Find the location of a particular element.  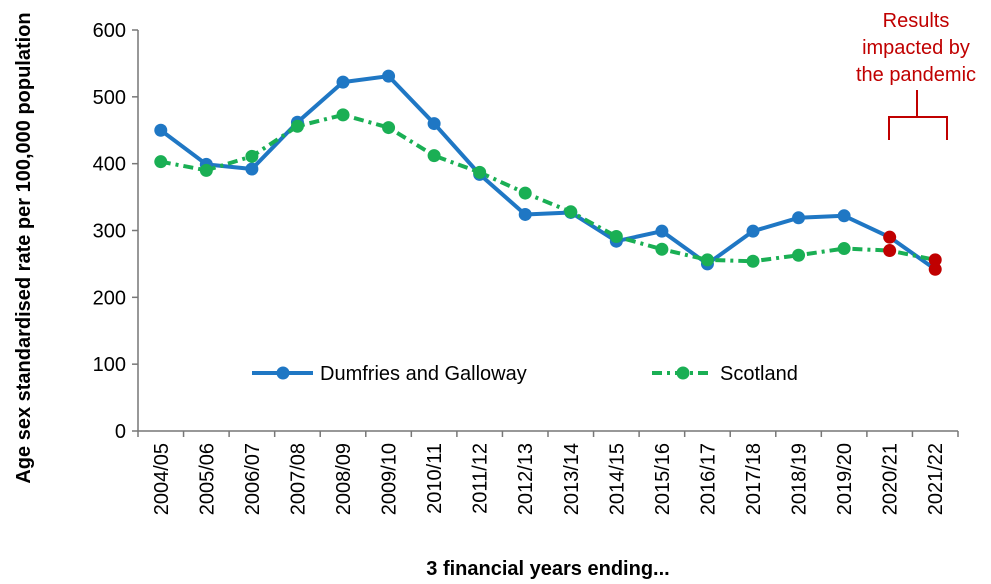

y-tick-label: 200 is located at coordinates (109, 298).